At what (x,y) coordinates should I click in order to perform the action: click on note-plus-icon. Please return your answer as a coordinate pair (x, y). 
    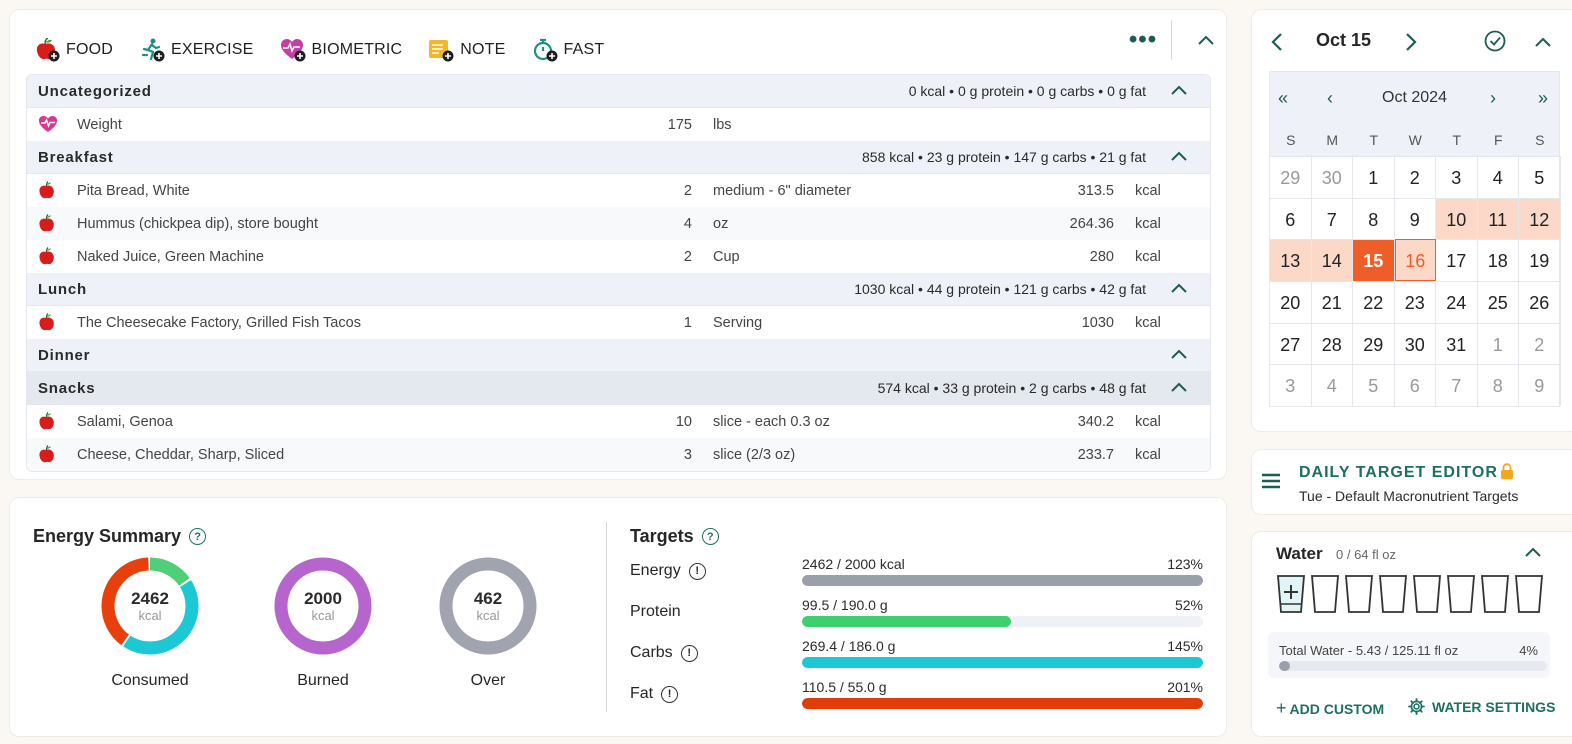
    Looking at the image, I should click on (441, 51).